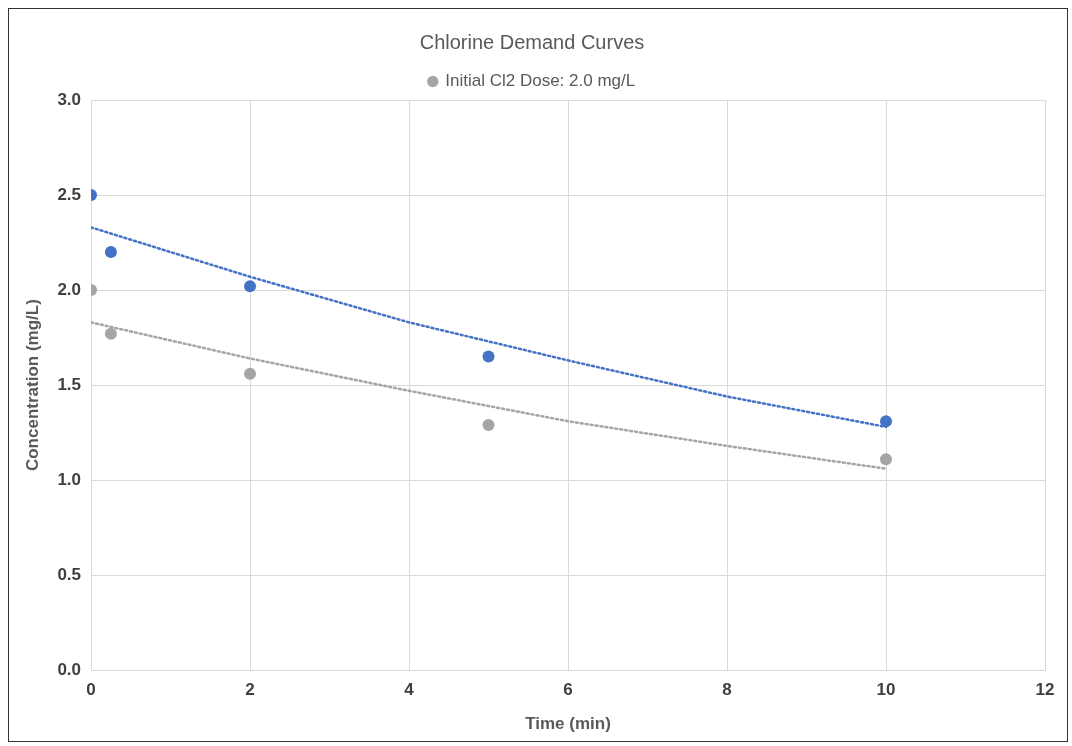 The height and width of the screenshot is (746, 1072). Describe the element at coordinates (568, 690) in the screenshot. I see `x-tick-label: 6` at that location.